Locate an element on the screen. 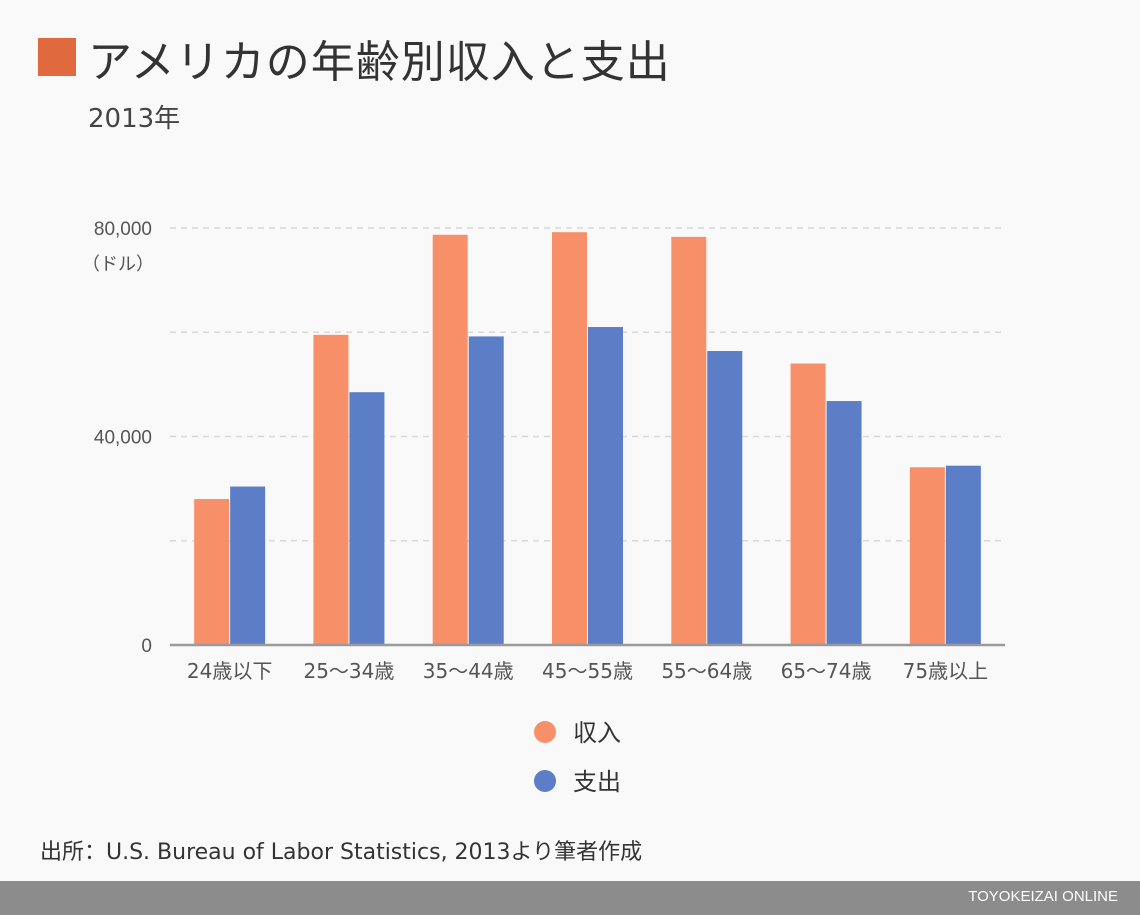 This screenshot has height=915, width=1140. x-tick-label: 25〜34歳 is located at coordinates (348, 671).